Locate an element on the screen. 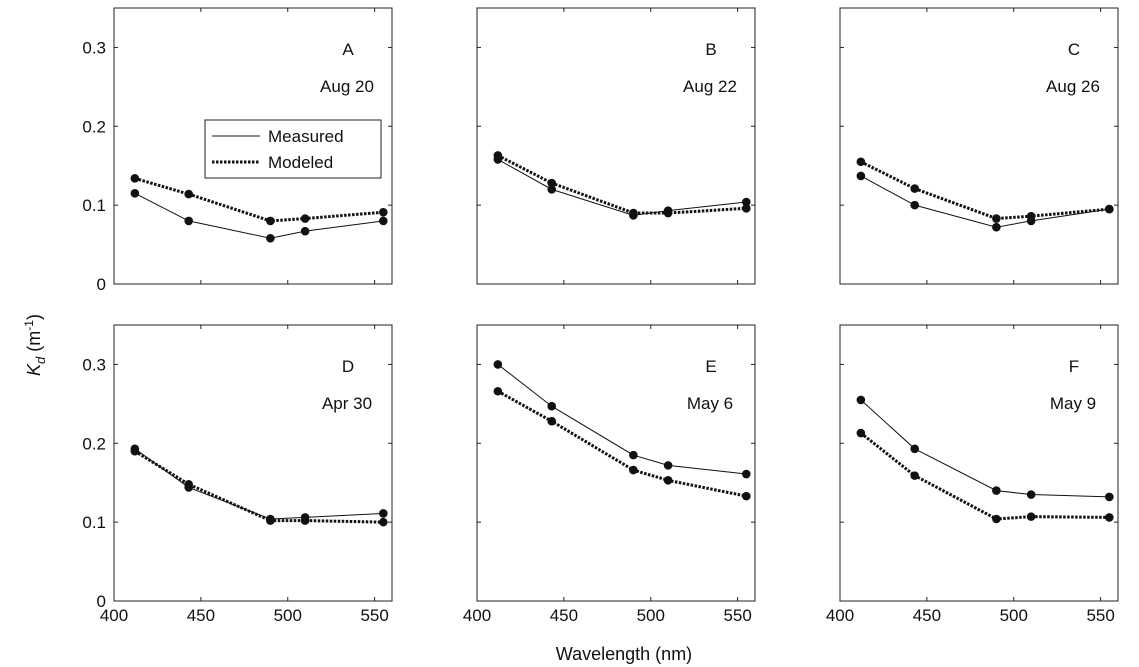 The image size is (1139, 667). y-axis-title-exp: -1 is located at coordinates (29, 325).